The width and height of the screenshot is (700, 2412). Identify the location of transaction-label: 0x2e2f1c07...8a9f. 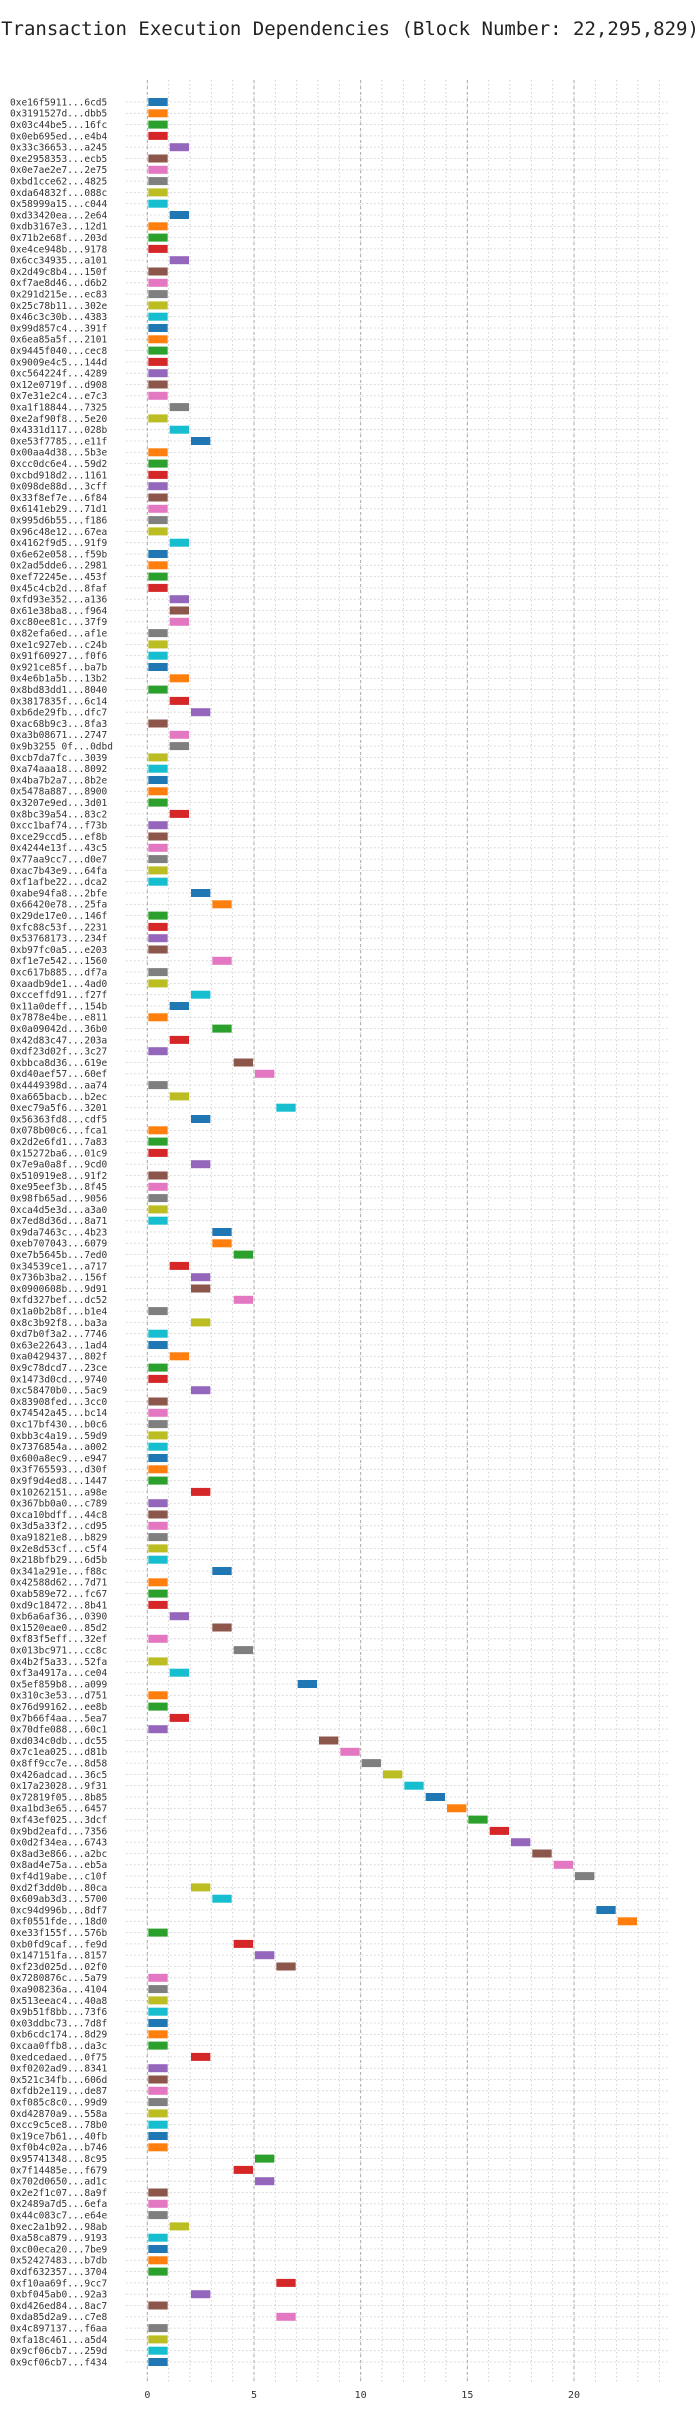
(58, 2193).